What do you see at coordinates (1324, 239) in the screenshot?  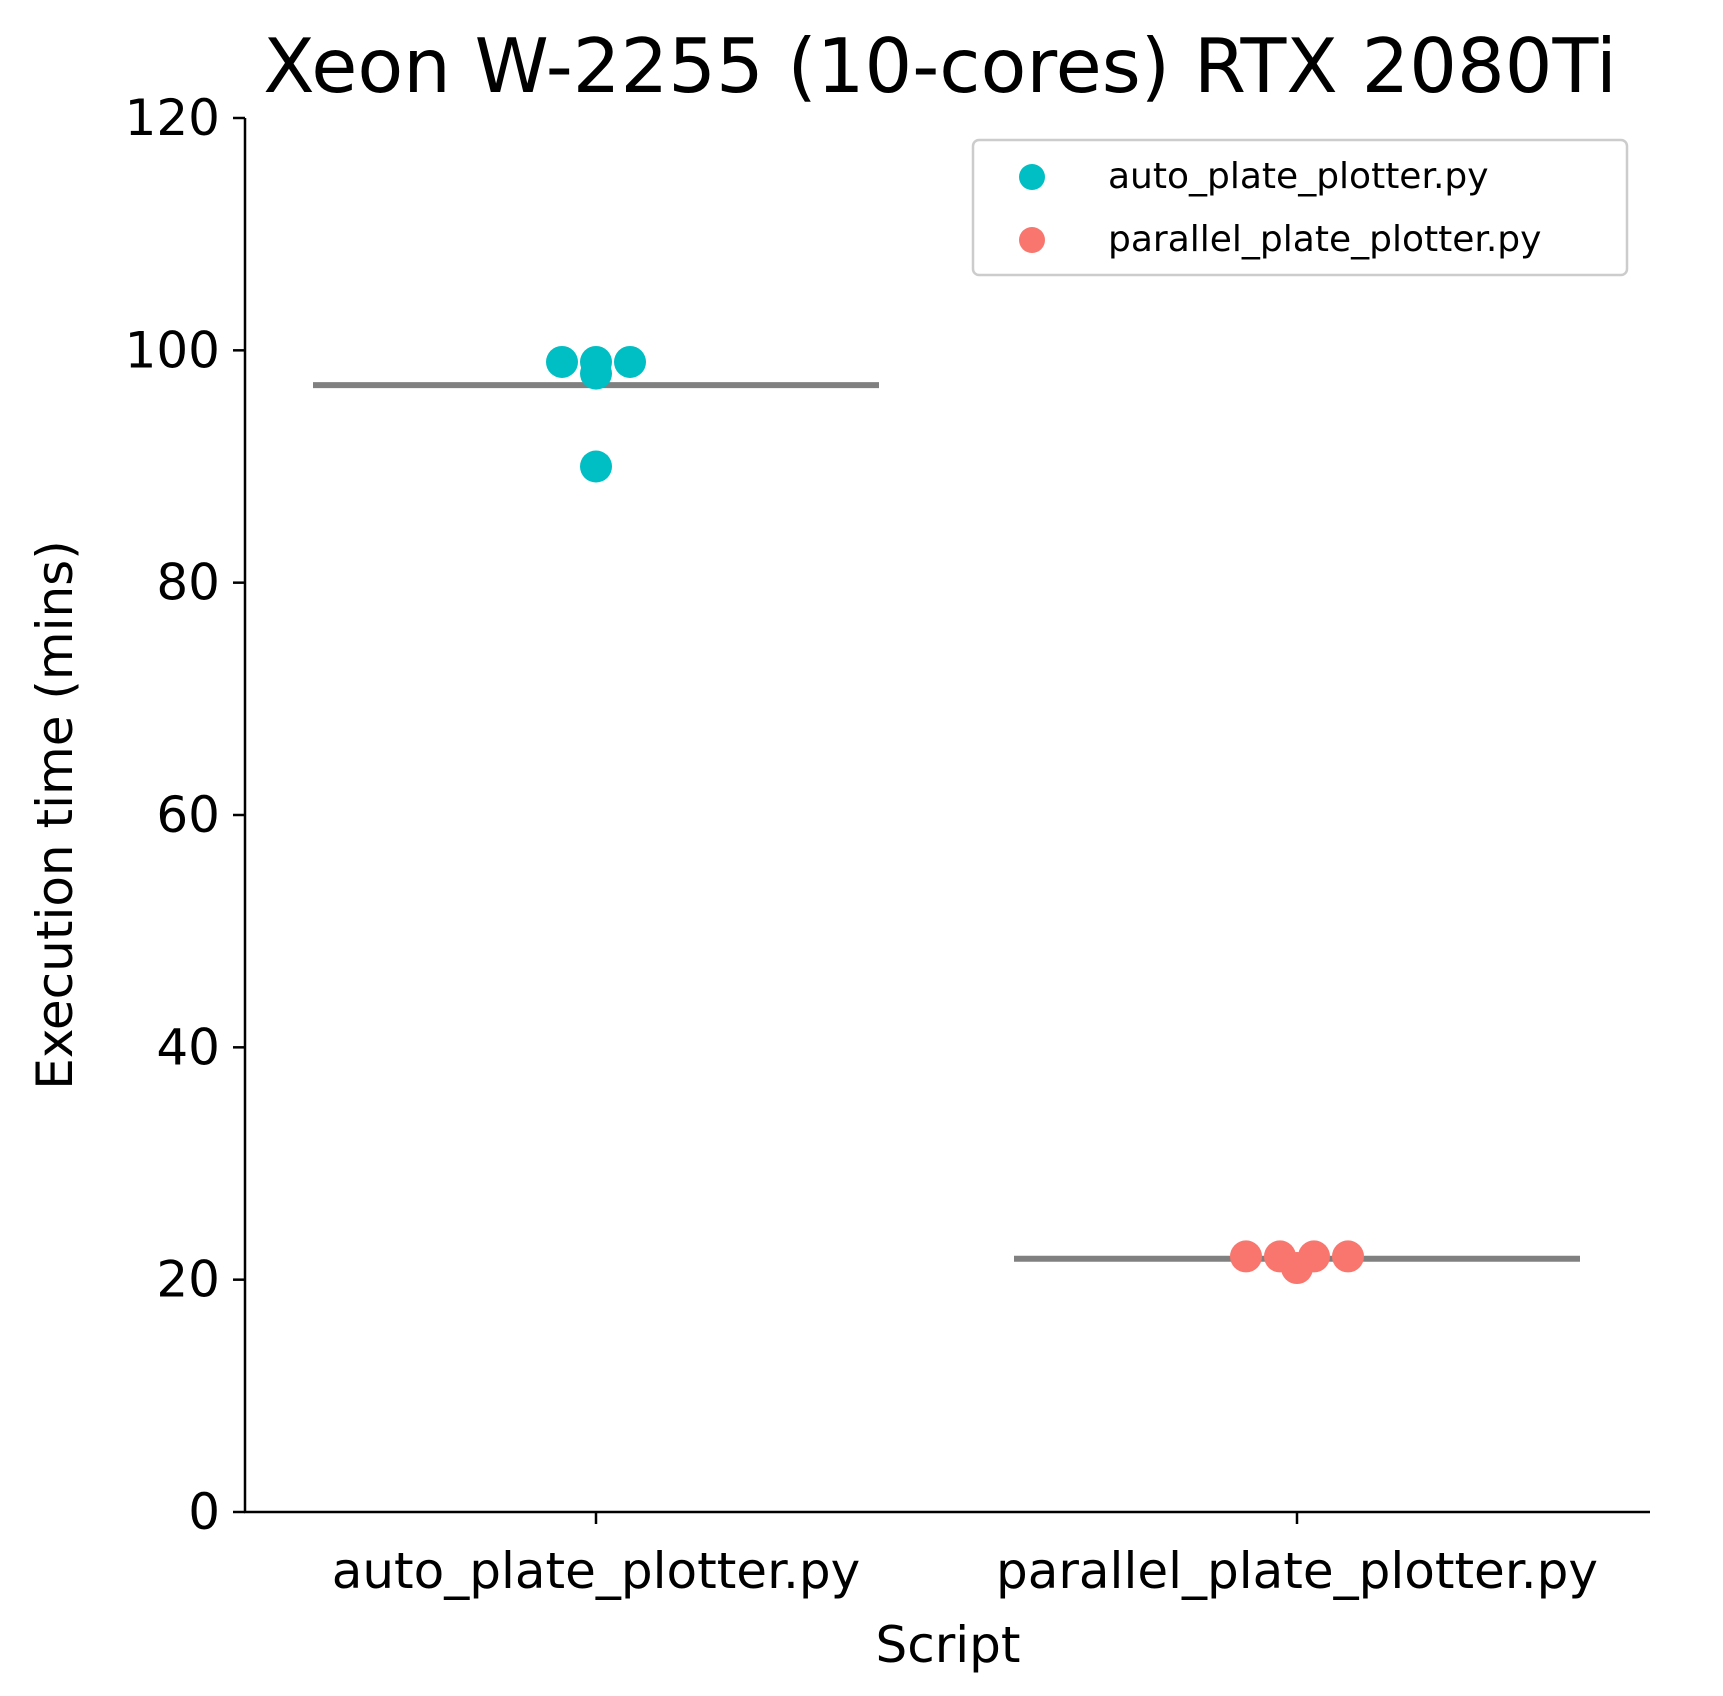 I see `legend-label-parallel: parallel_plate_plotter.py` at bounding box center [1324, 239].